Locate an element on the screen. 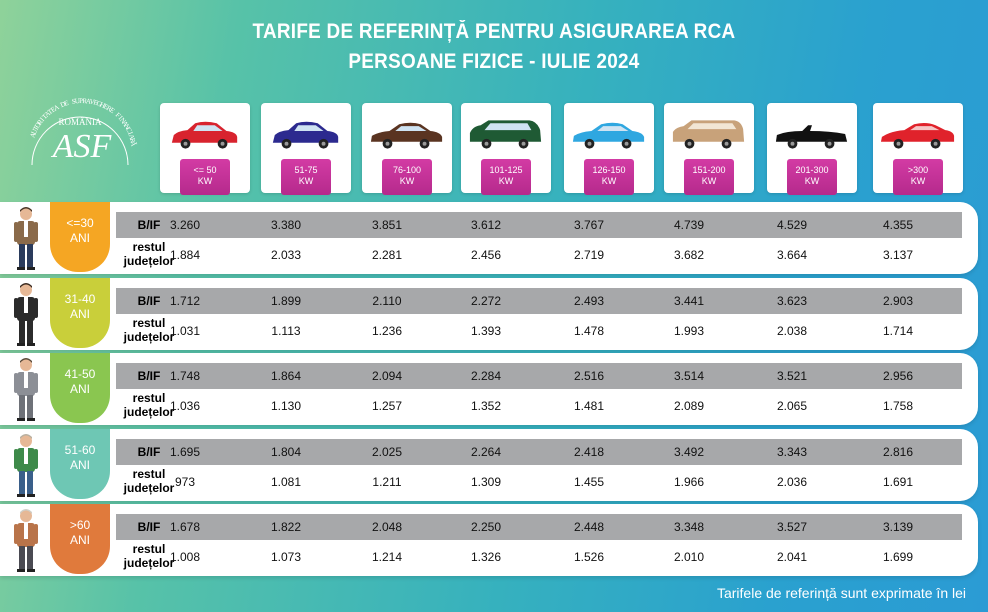 This screenshot has height=612, width=988. tariff-value-bif: 2.956 is located at coordinates (898, 376).